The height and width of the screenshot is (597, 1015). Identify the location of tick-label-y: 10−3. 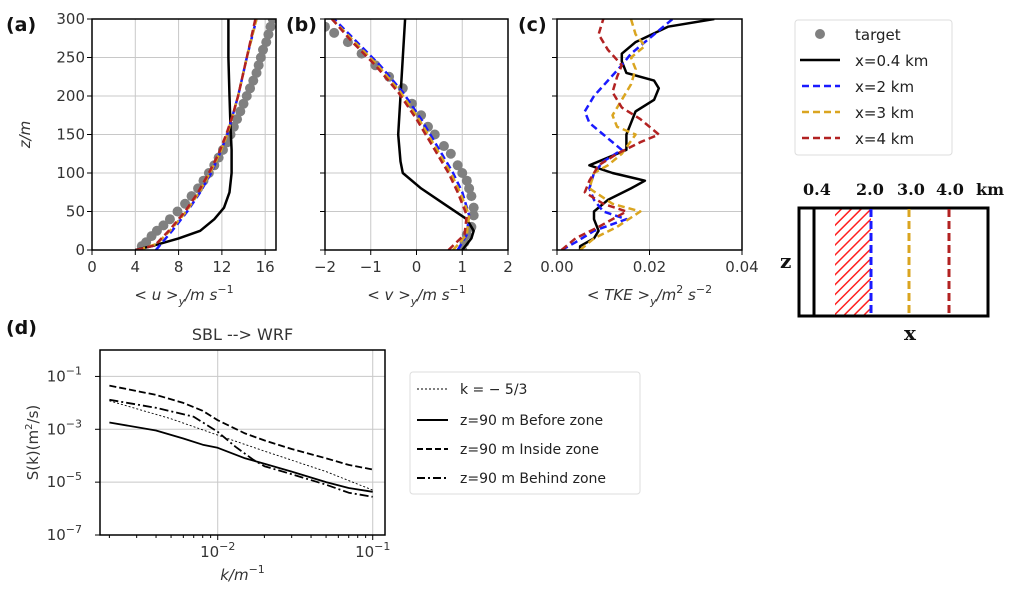
(64, 427).